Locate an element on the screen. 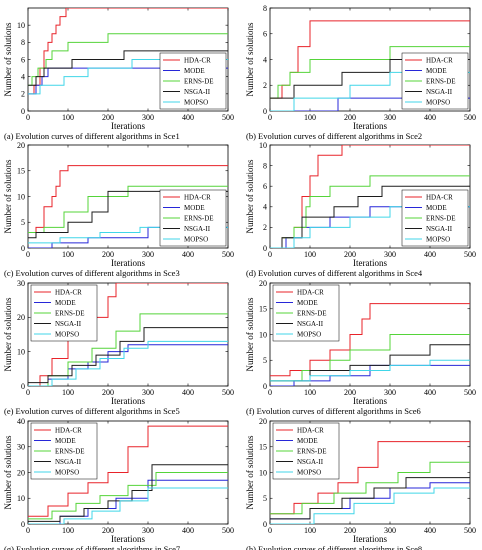 This screenshot has width=482, height=550. y-axis-label: Number of solutions is located at coordinates (8, 196).